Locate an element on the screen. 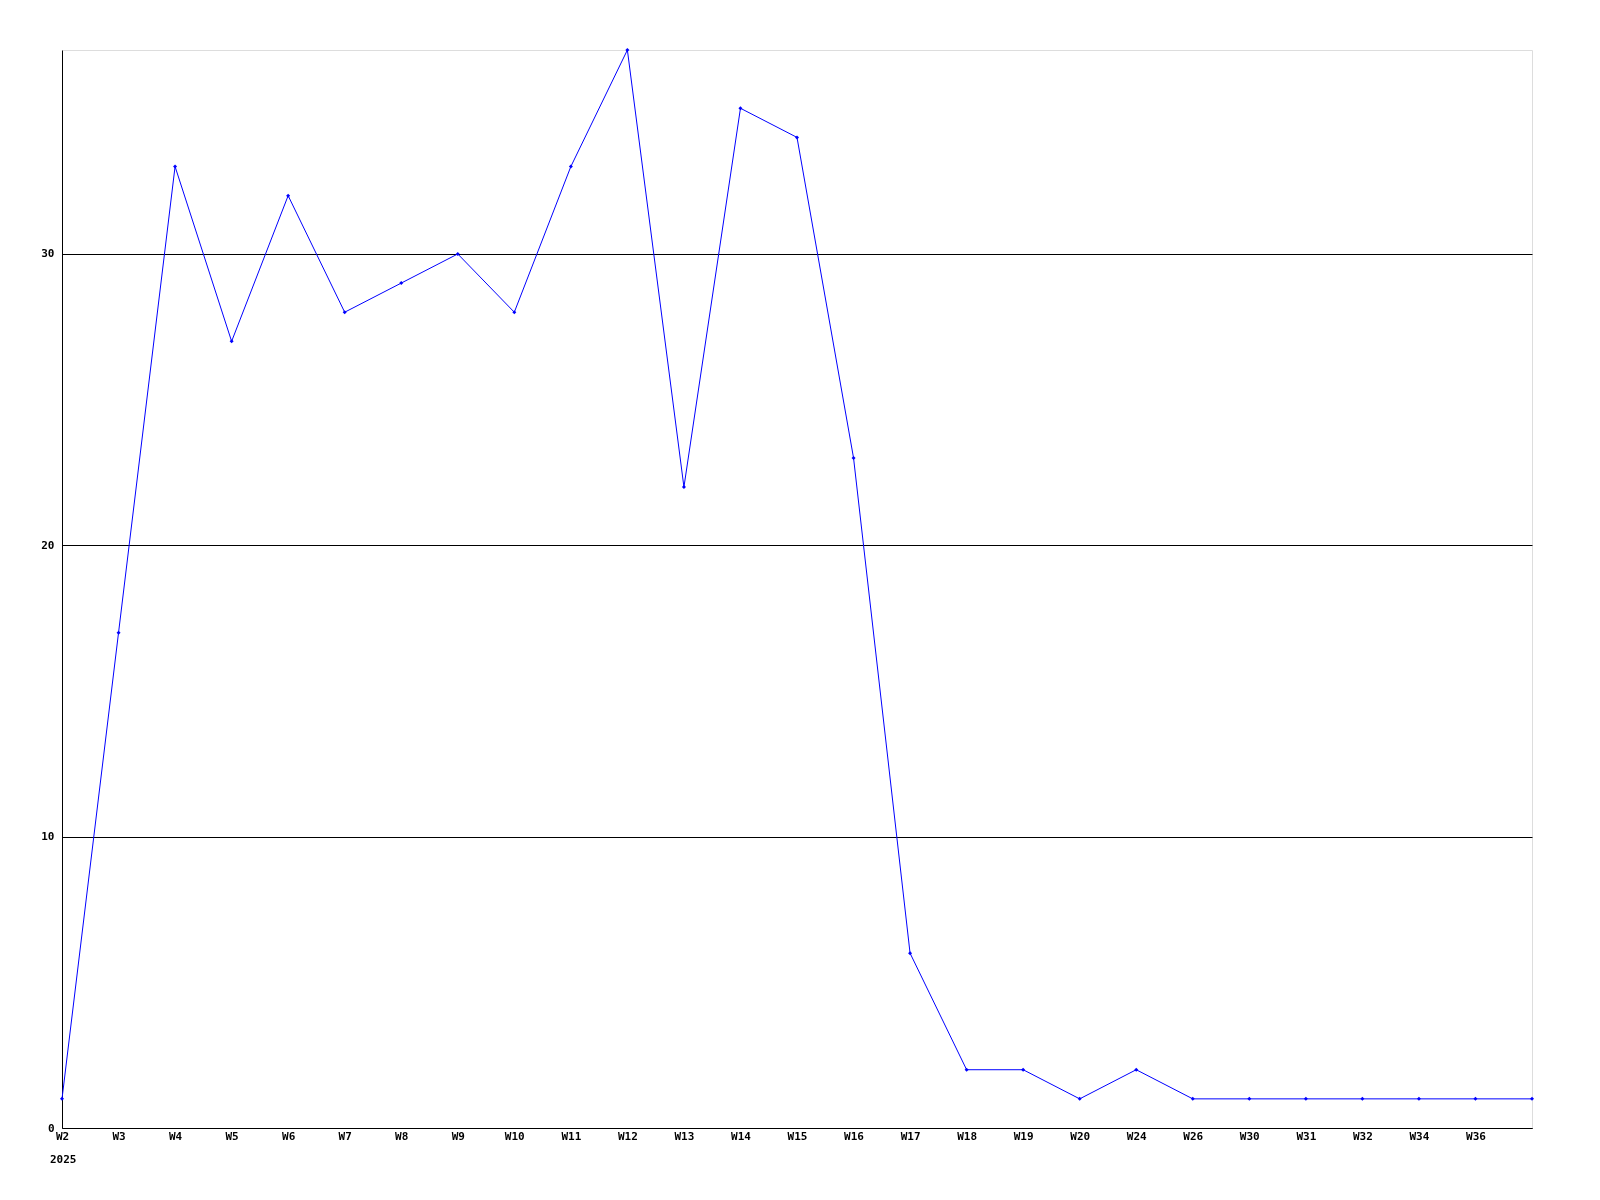  x-tick-label: W20 is located at coordinates (1080, 1136).